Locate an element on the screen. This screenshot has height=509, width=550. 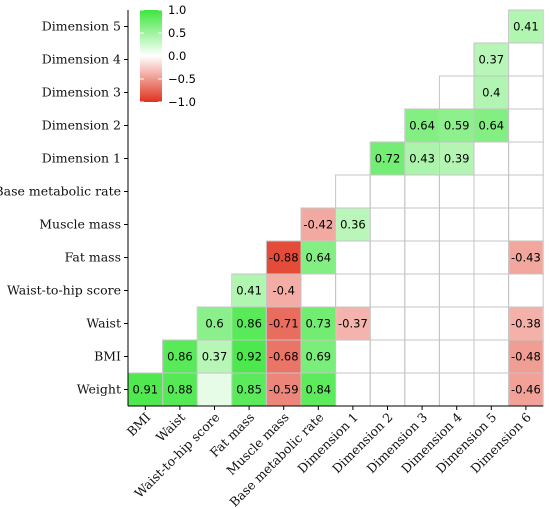
heatmap-cell-waist-waist-to-hip-score is located at coordinates (214, 323).